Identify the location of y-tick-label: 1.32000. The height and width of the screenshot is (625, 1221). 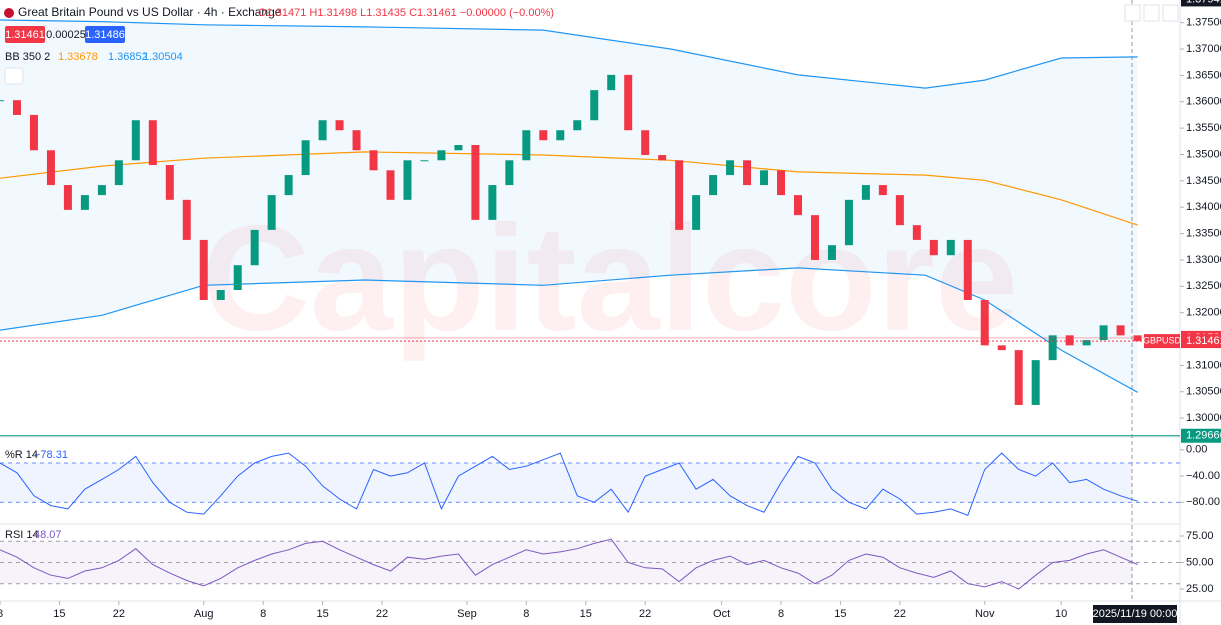
(1203, 313).